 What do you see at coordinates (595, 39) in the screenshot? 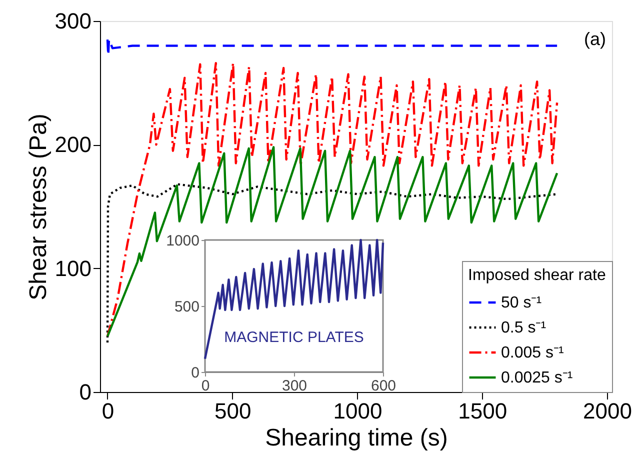
I see `annotation: (a)` at bounding box center [595, 39].